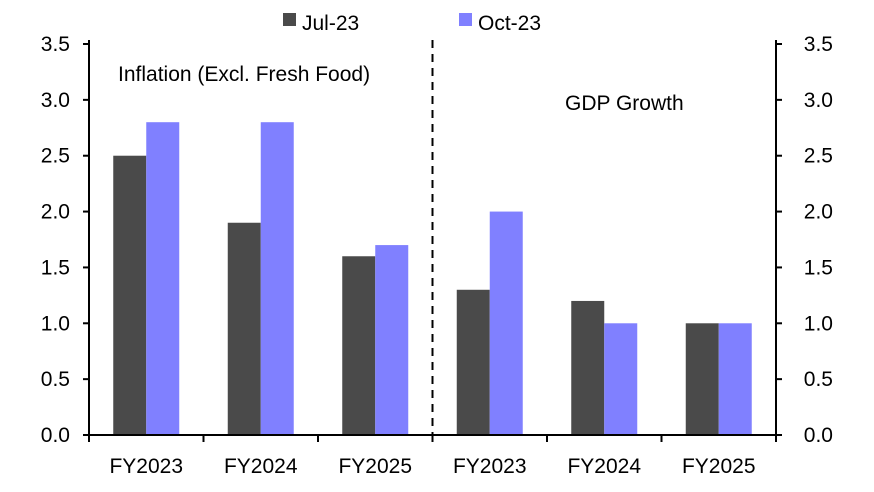 This screenshot has height=492, width=874. I want to click on bar-jul-23-fy2024-inflation, so click(244, 328).